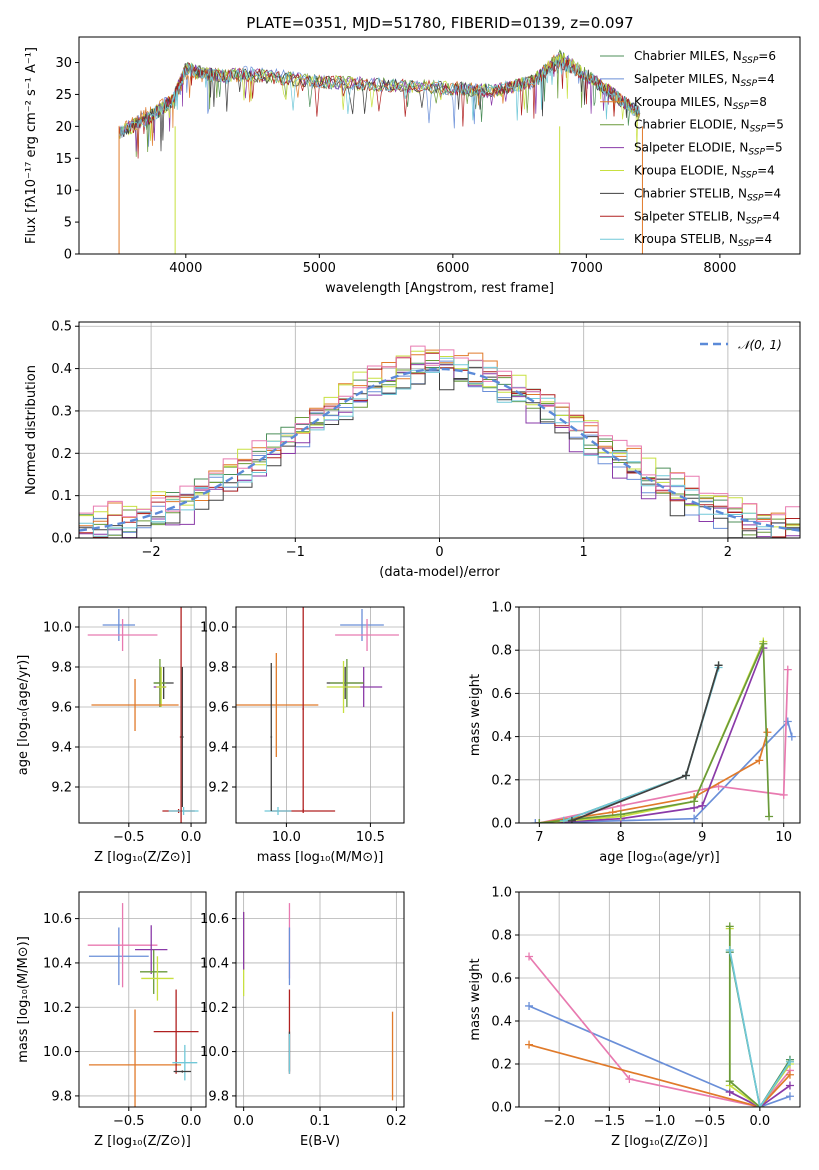 The height and width of the screenshot is (1170, 819). I want to click on y-tick-label: 0.3, so click(61, 411).